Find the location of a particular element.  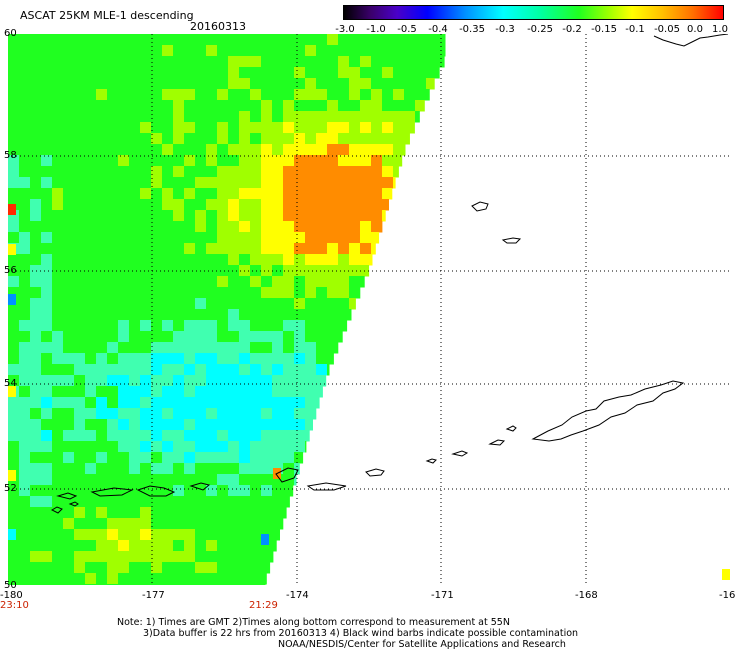

island-near2 is located at coordinates (56, 510).